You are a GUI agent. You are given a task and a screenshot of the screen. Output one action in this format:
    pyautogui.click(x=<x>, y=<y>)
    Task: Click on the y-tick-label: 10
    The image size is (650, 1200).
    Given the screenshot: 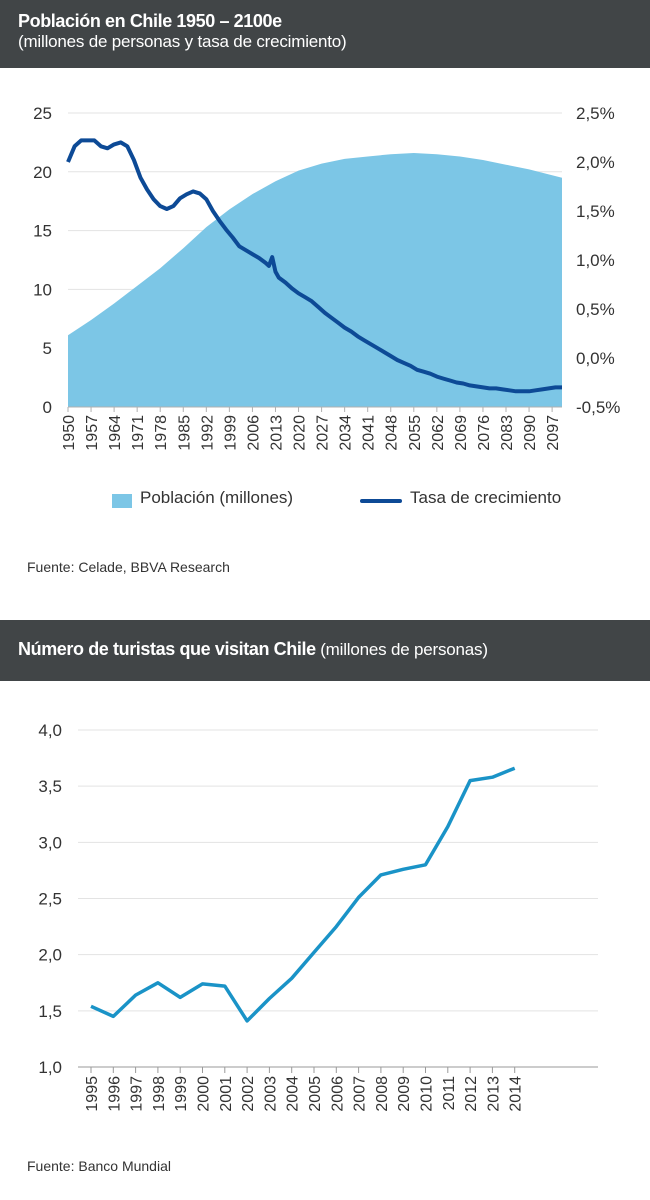 What is the action you would take?
    pyautogui.click(x=42, y=289)
    